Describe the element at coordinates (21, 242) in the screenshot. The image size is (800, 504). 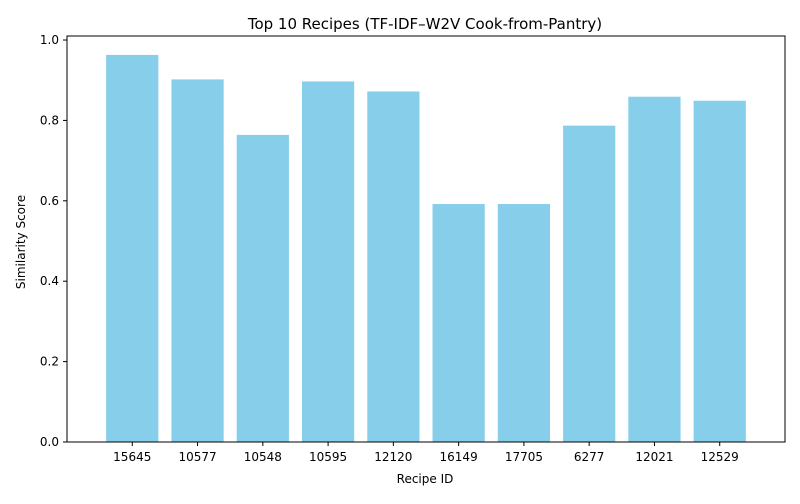
I see `y-axis-title: Similarity Score` at that location.